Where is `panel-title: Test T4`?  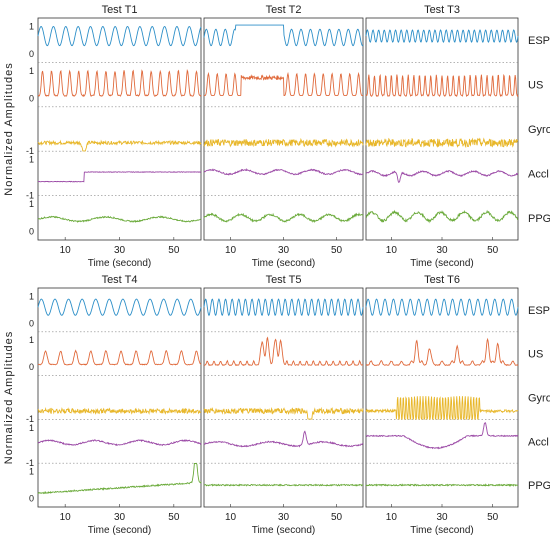 panel-title: Test T4 is located at coordinates (120, 280).